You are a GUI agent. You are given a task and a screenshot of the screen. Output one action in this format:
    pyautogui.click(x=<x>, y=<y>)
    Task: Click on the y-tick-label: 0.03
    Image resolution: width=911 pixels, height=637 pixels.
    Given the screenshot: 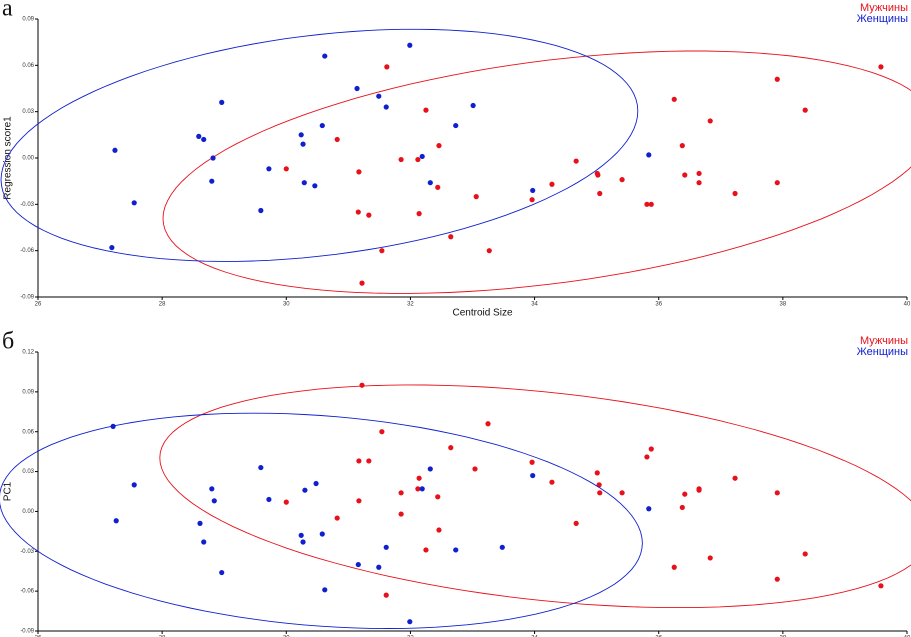 What is the action you would take?
    pyautogui.click(x=28, y=472)
    